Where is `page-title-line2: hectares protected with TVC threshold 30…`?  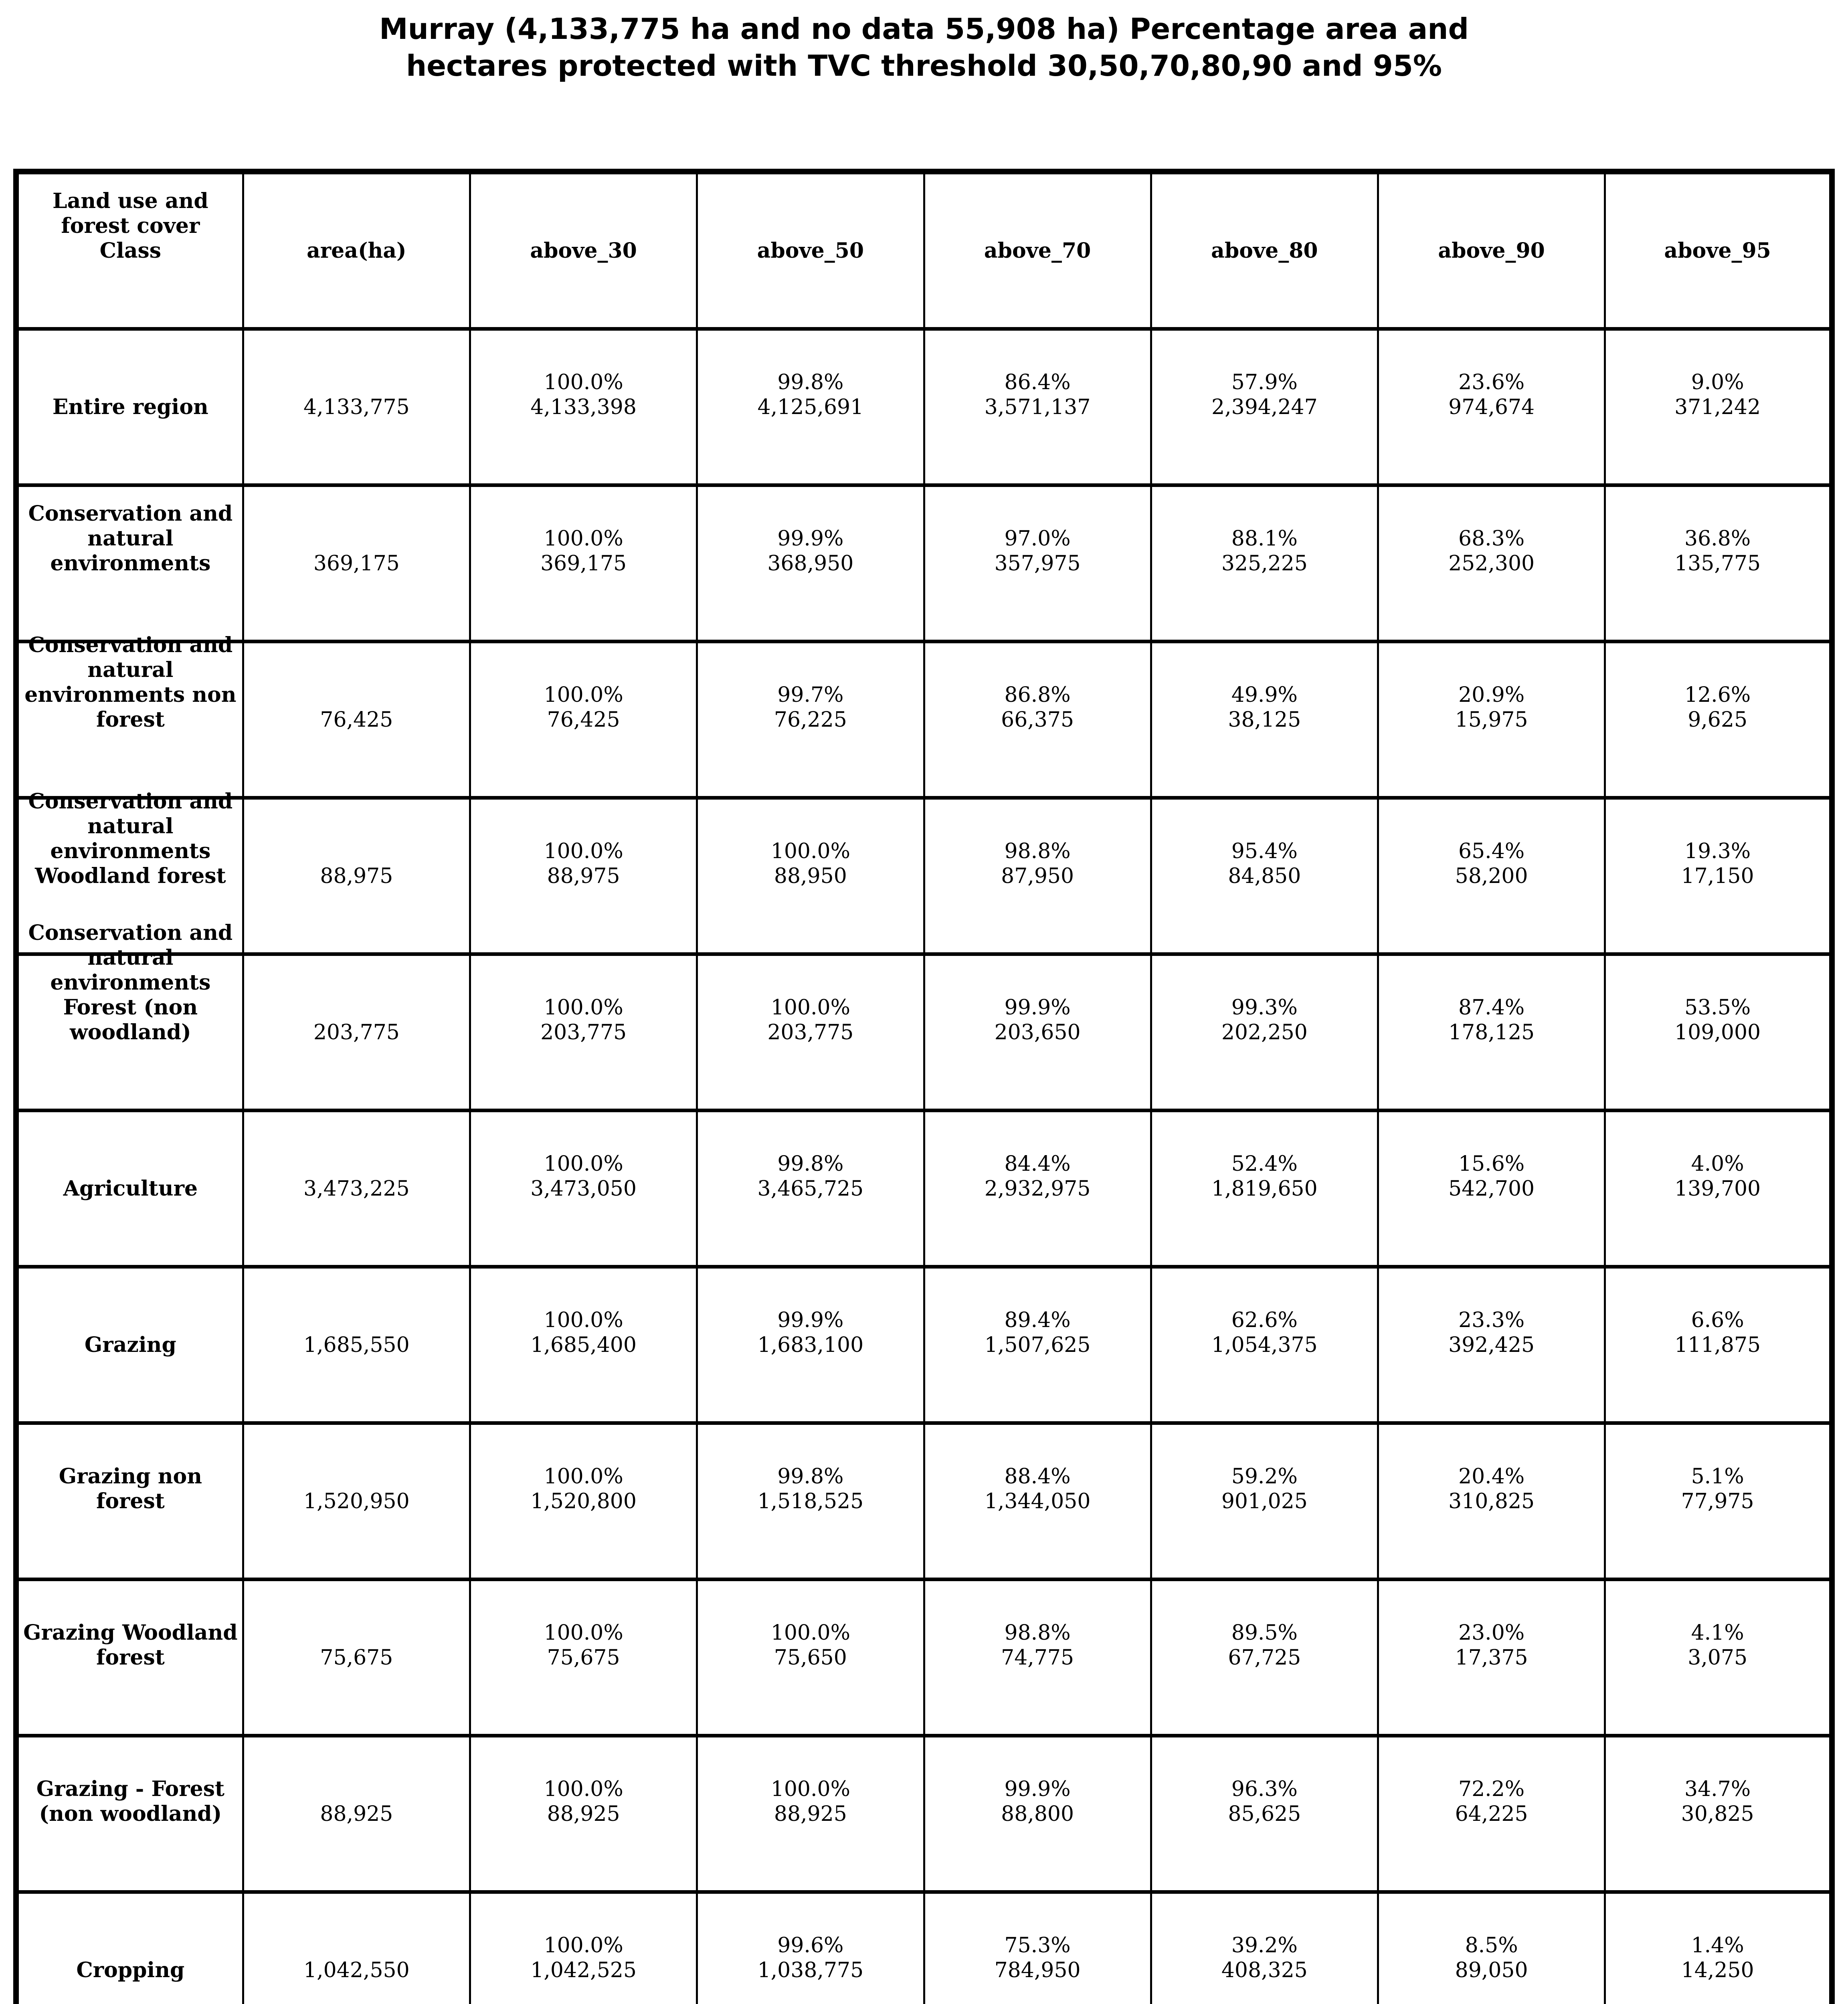
page-title-line2: hectares protected with TVC threshold 30… is located at coordinates (924, 66).